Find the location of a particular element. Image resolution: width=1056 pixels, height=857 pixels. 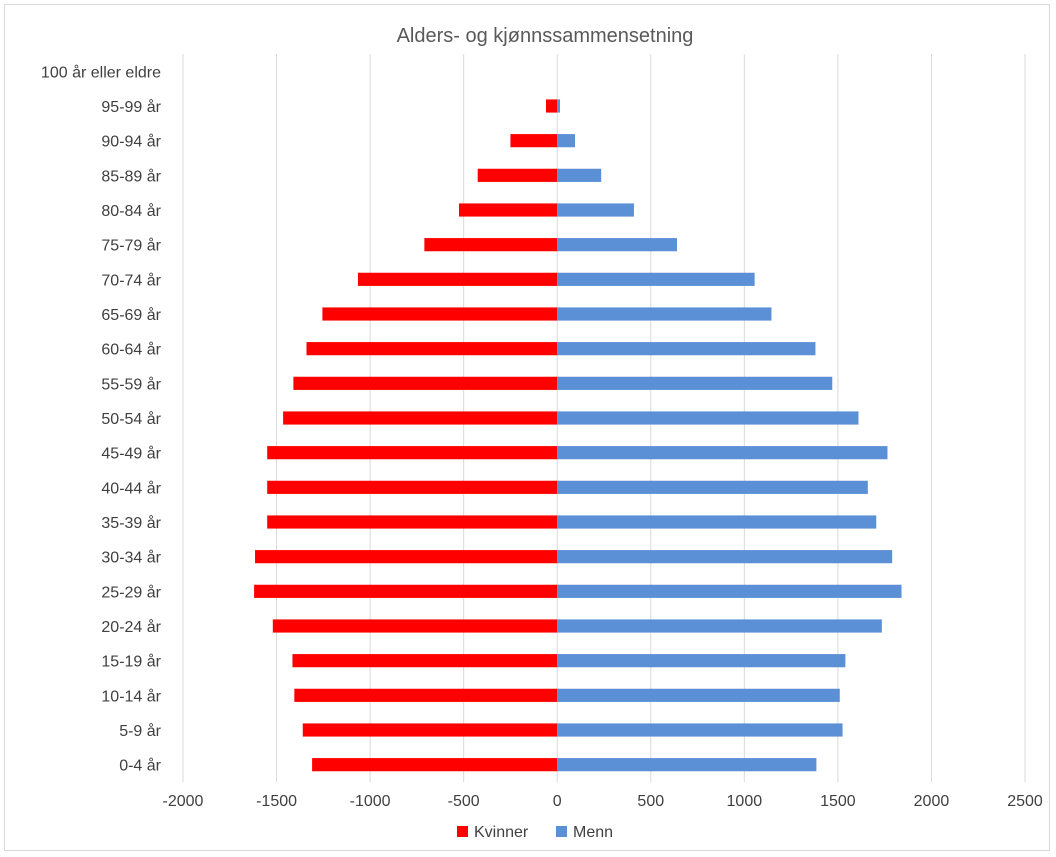

x-tick-label: -500 is located at coordinates (464, 801).